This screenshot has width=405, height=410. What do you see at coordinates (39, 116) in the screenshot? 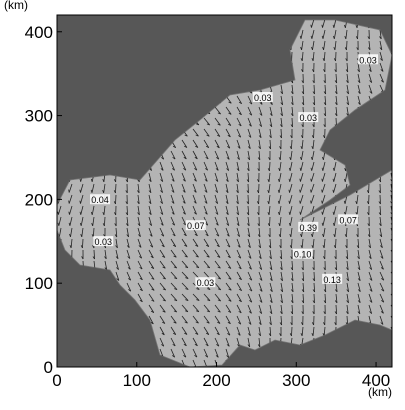
I see `y-tick-label: 300` at bounding box center [39, 116].